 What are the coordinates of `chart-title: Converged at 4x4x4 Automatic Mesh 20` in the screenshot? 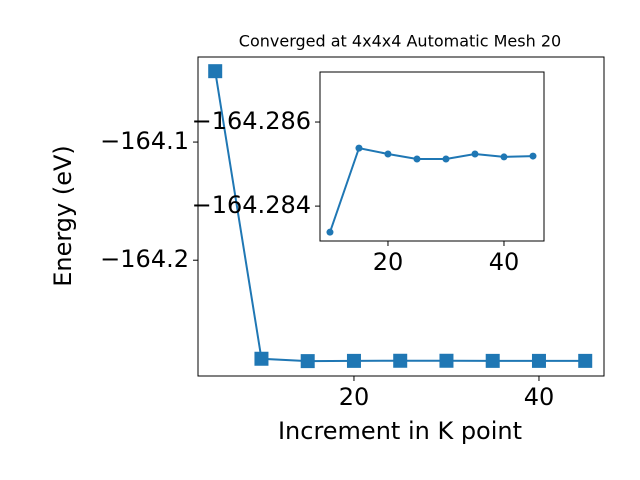 It's located at (400, 41).